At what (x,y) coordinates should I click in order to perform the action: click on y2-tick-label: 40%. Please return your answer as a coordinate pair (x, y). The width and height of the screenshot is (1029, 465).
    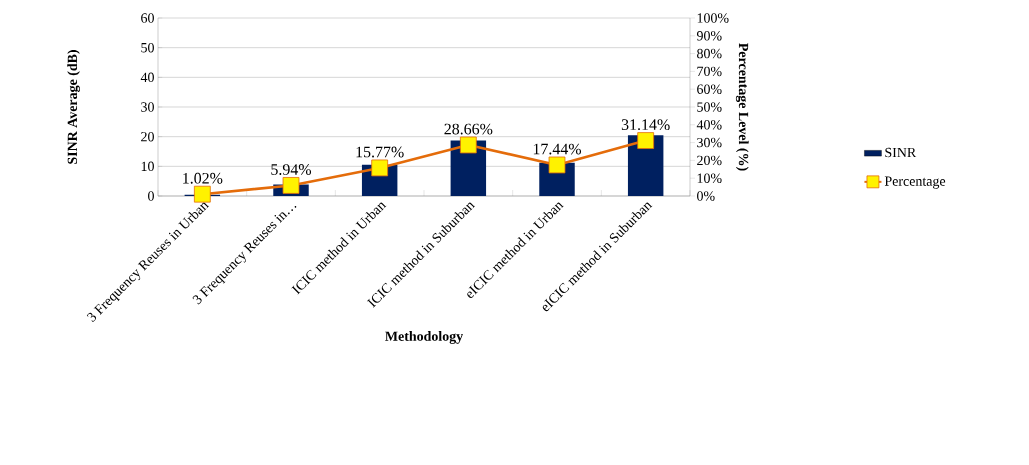
    Looking at the image, I should click on (709, 125).